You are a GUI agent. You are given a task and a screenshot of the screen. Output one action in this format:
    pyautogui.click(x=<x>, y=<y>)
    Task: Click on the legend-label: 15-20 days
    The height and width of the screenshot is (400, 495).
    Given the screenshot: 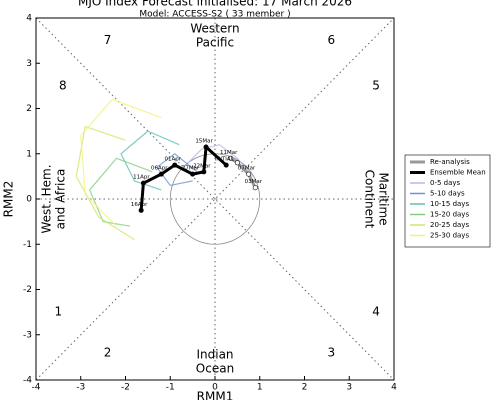 What is the action you would take?
    pyautogui.click(x=449, y=215)
    